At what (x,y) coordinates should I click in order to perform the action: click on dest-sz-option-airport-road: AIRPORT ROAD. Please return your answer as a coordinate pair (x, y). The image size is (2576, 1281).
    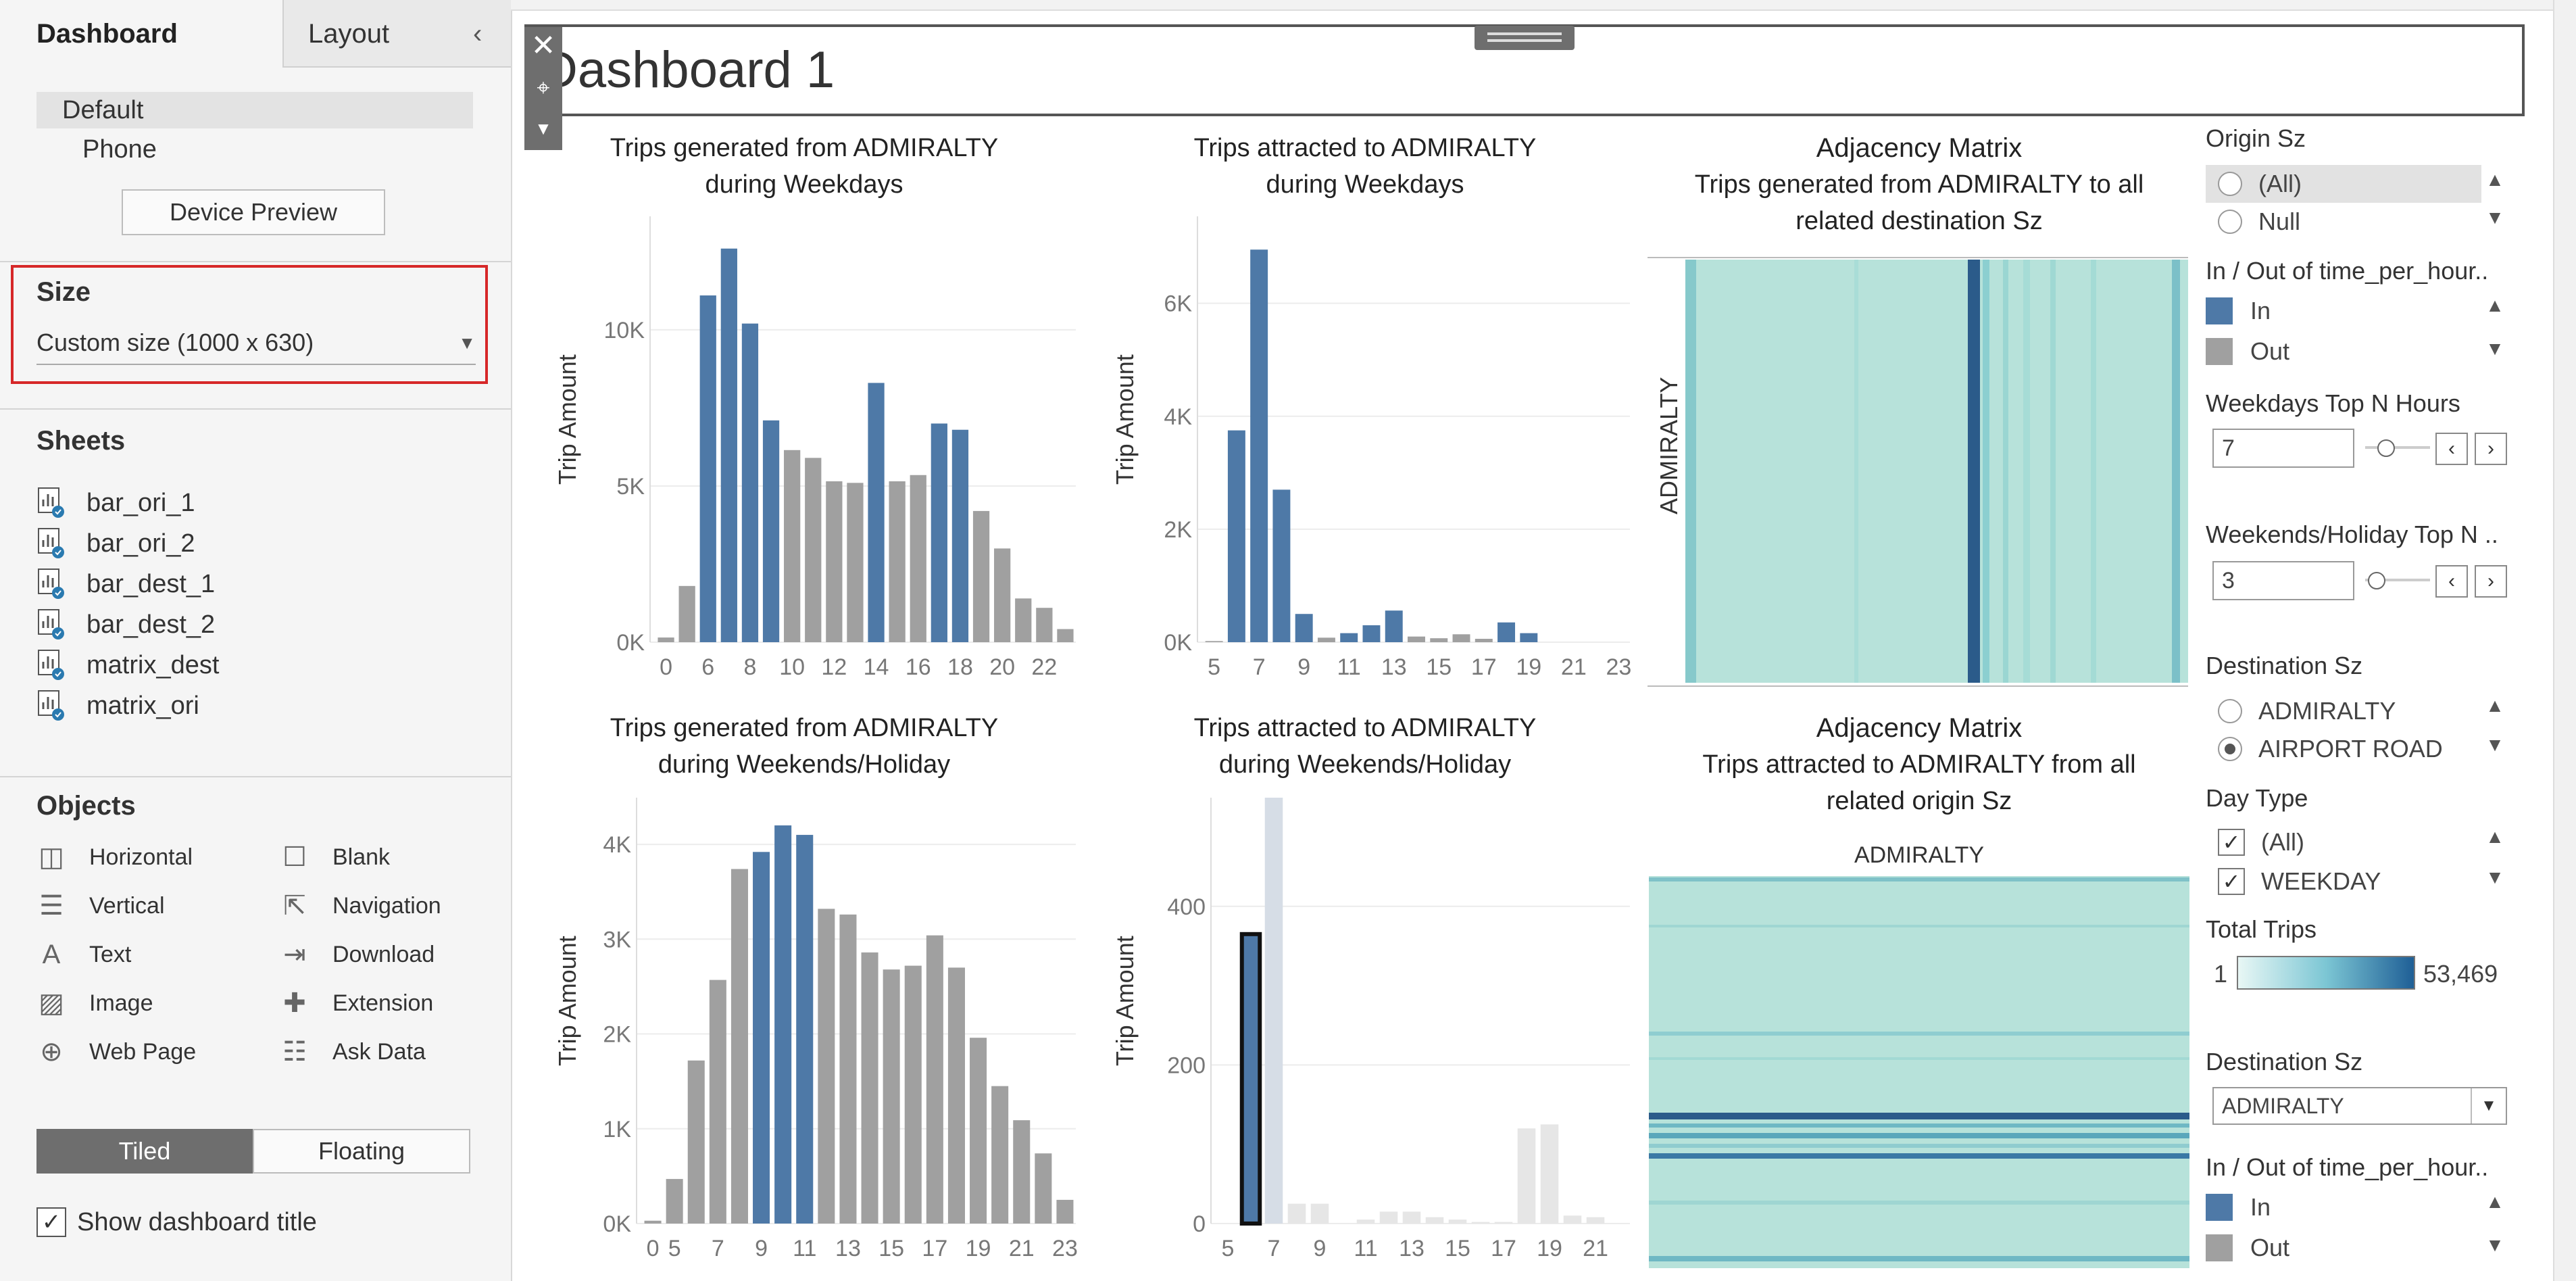
    Looking at the image, I should click on (2330, 749).